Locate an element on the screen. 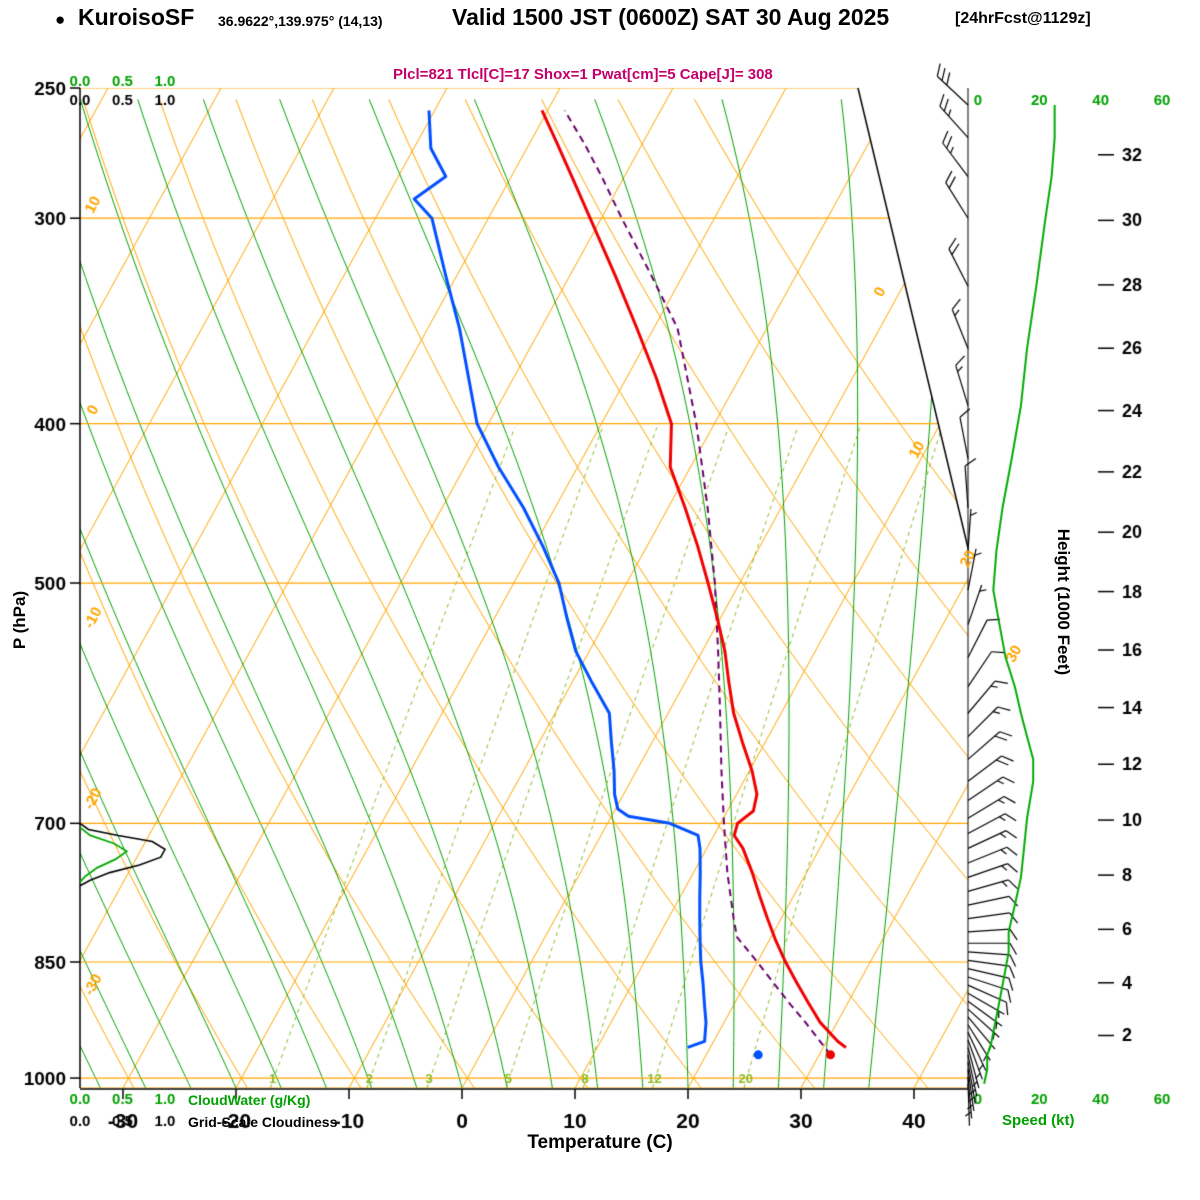 This screenshot has width=1200, height=1200. valid-time-title: Valid 1500 JST (0600Z) SAT 30 Aug 2025 is located at coordinates (671, 17).